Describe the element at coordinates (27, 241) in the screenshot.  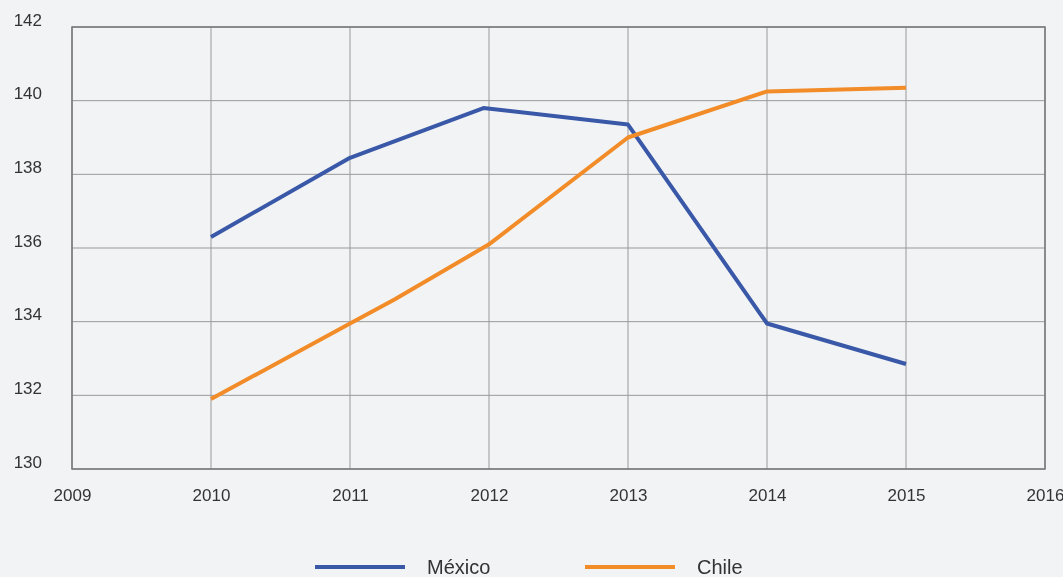
I see `y-tick-label: 136` at that location.